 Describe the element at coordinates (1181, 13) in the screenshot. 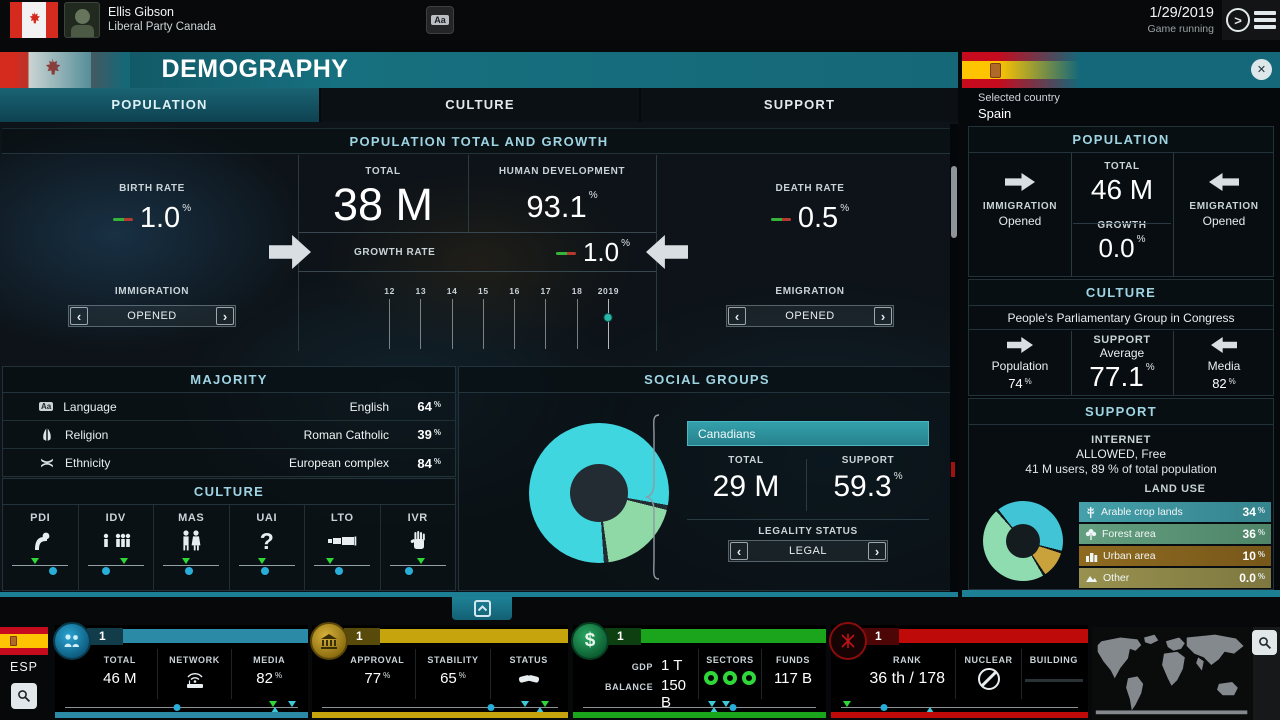

I see `game-date: 1/29/2019` at that location.